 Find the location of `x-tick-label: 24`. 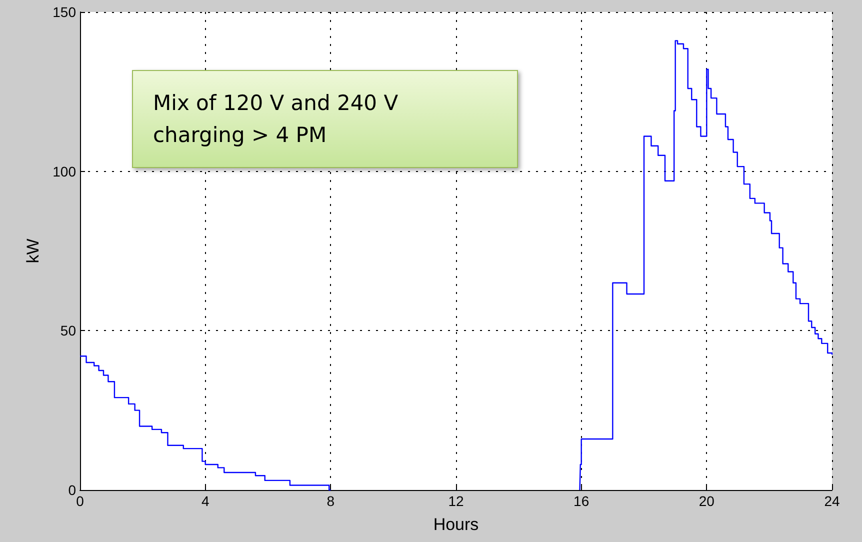

x-tick-label: 24 is located at coordinates (832, 501).